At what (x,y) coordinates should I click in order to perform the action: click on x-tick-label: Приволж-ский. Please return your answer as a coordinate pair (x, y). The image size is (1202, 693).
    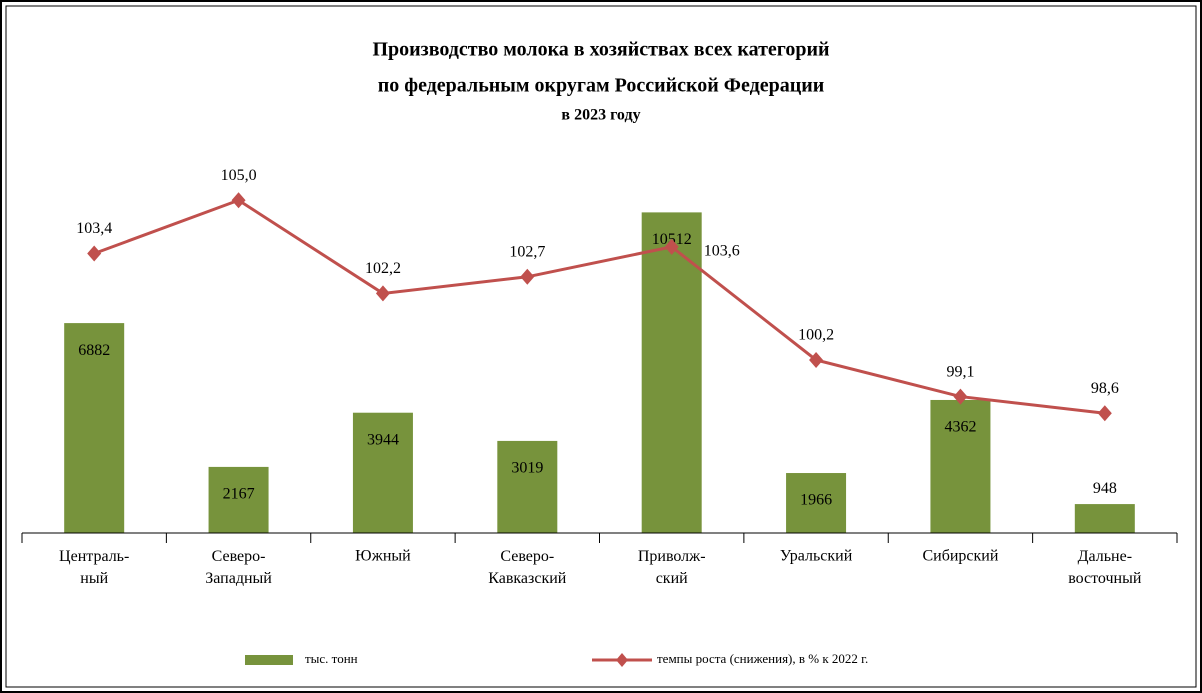
    Looking at the image, I should click on (672, 567).